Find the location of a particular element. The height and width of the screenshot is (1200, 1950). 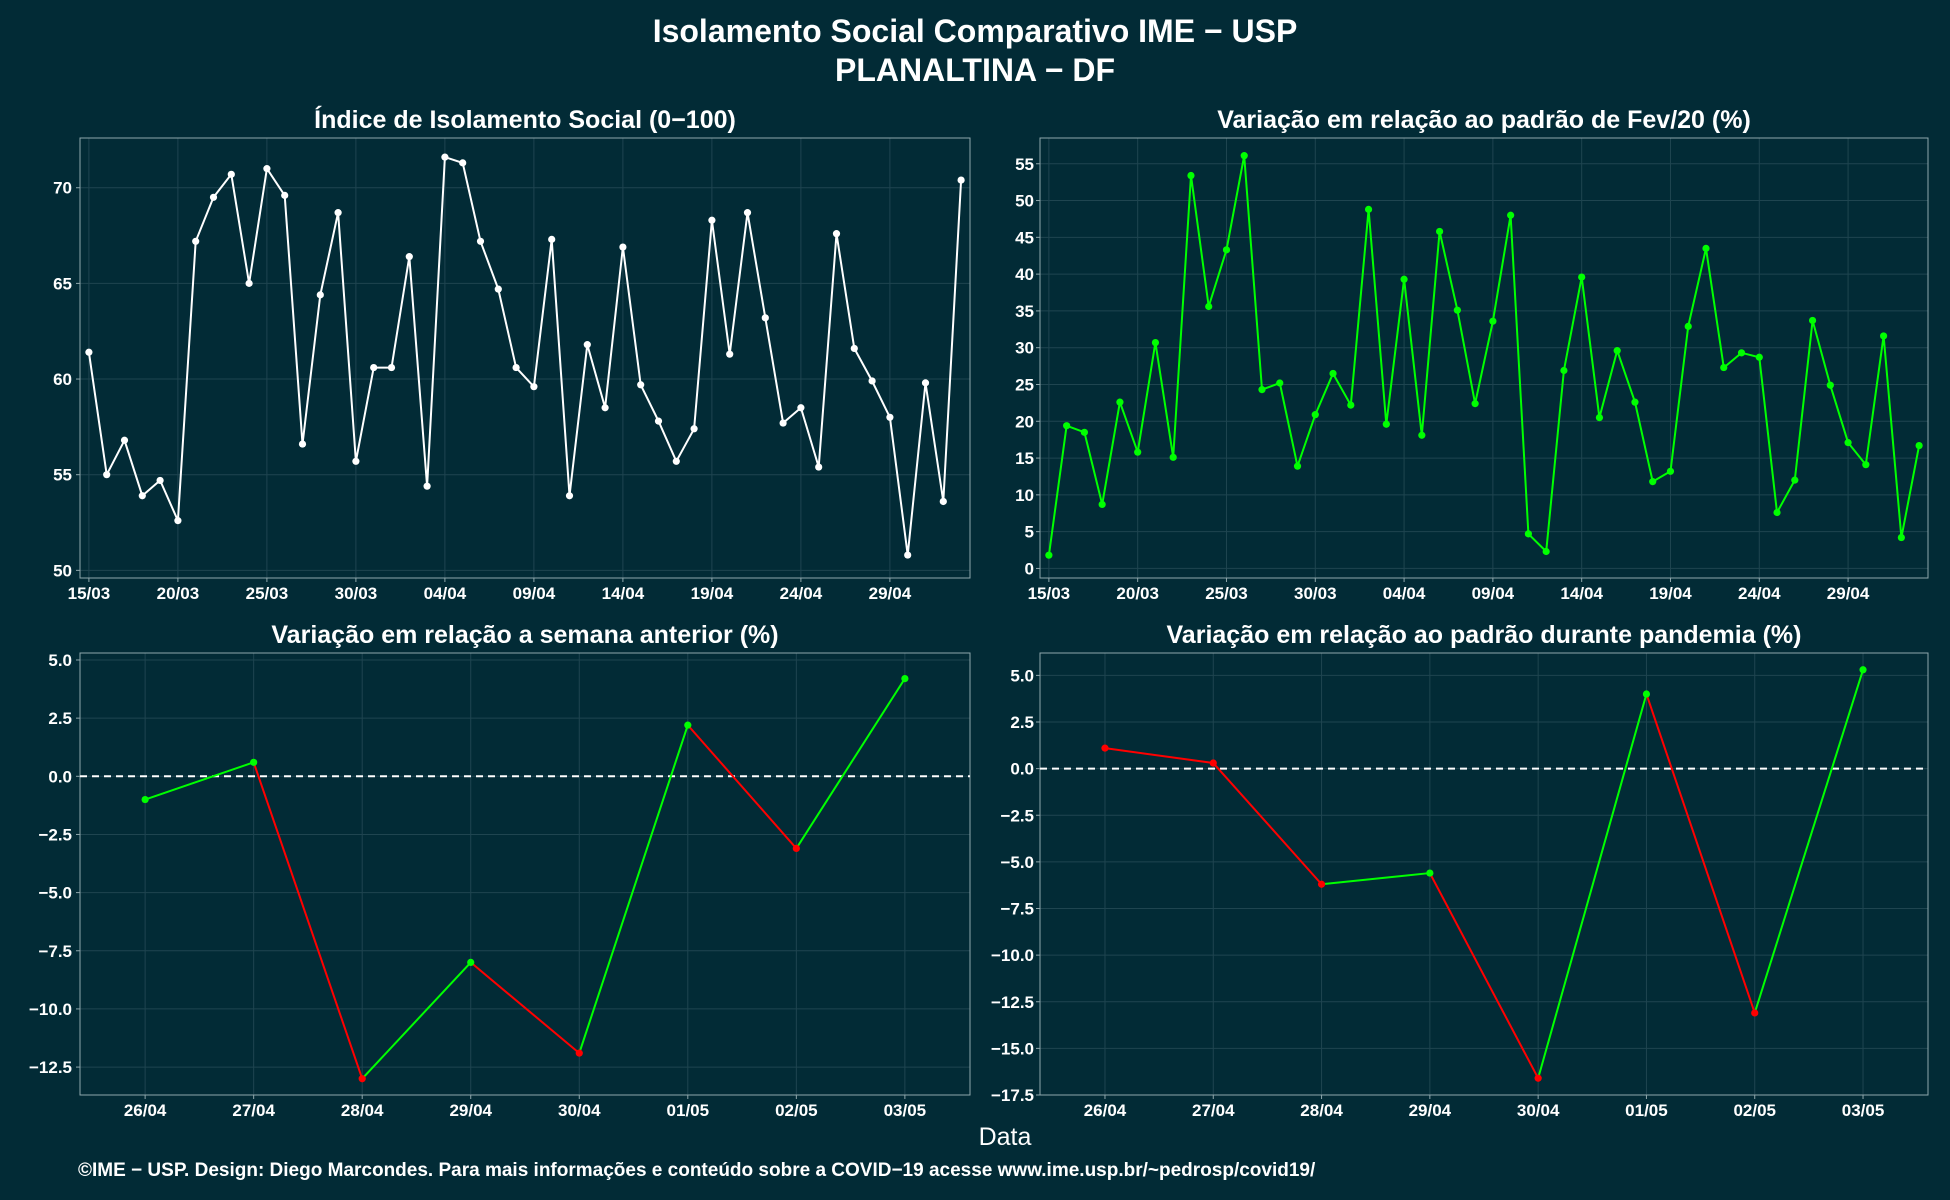

x-tick-label: 01/05 is located at coordinates (1646, 1110).